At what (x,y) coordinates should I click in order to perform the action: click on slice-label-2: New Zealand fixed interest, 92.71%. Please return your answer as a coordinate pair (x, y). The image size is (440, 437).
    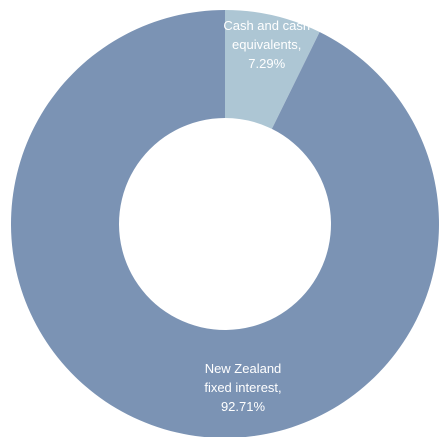
    Looking at the image, I should click on (242, 387).